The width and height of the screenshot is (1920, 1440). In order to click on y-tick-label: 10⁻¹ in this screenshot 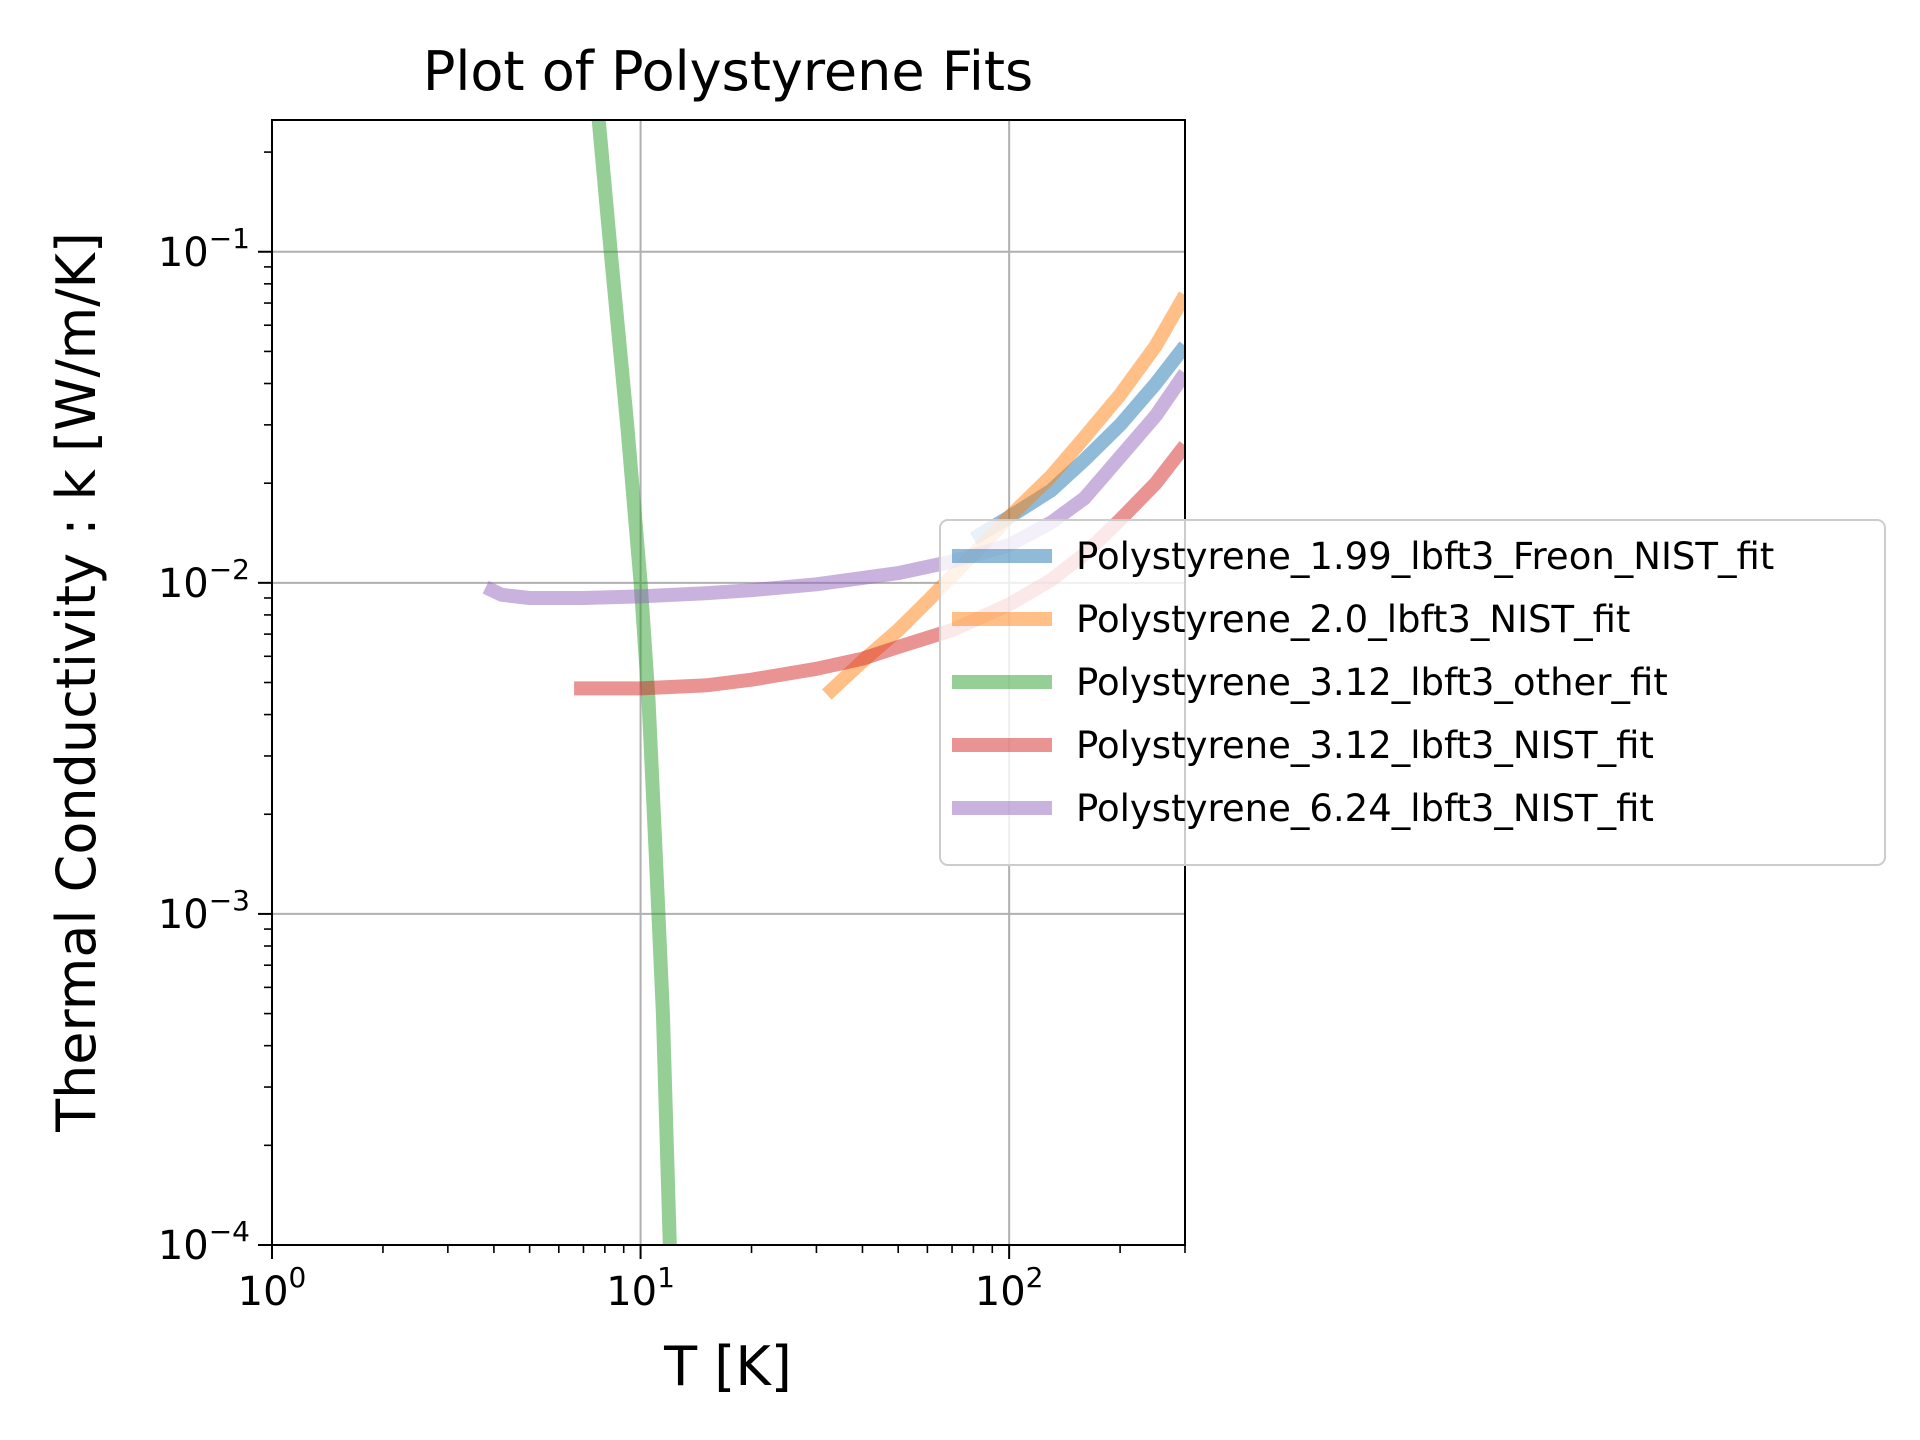, I will do `click(204, 249)`.